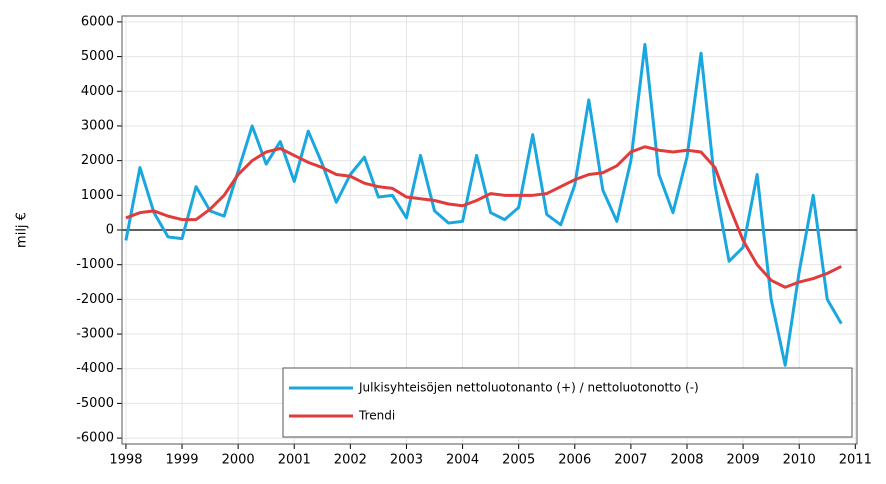 This screenshot has width=886, height=484. Describe the element at coordinates (574, 460) in the screenshot. I see `x-tick-label: 2006` at that location.